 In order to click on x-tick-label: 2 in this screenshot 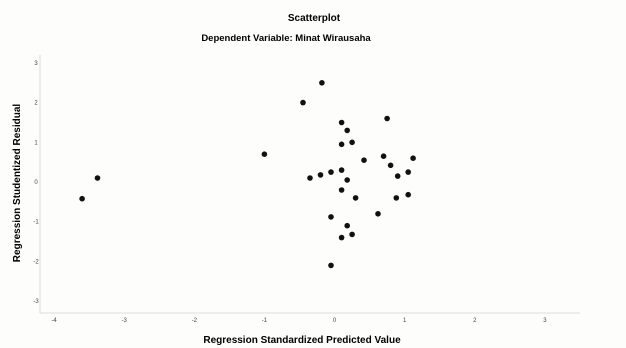, I will do `click(475, 321)`.